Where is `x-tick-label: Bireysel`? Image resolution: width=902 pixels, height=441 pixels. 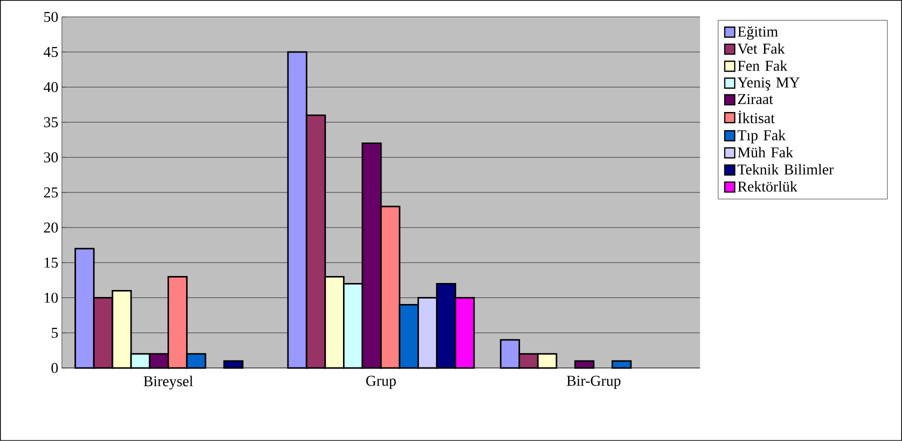 x-tick-label: Bireysel is located at coordinates (168, 383).